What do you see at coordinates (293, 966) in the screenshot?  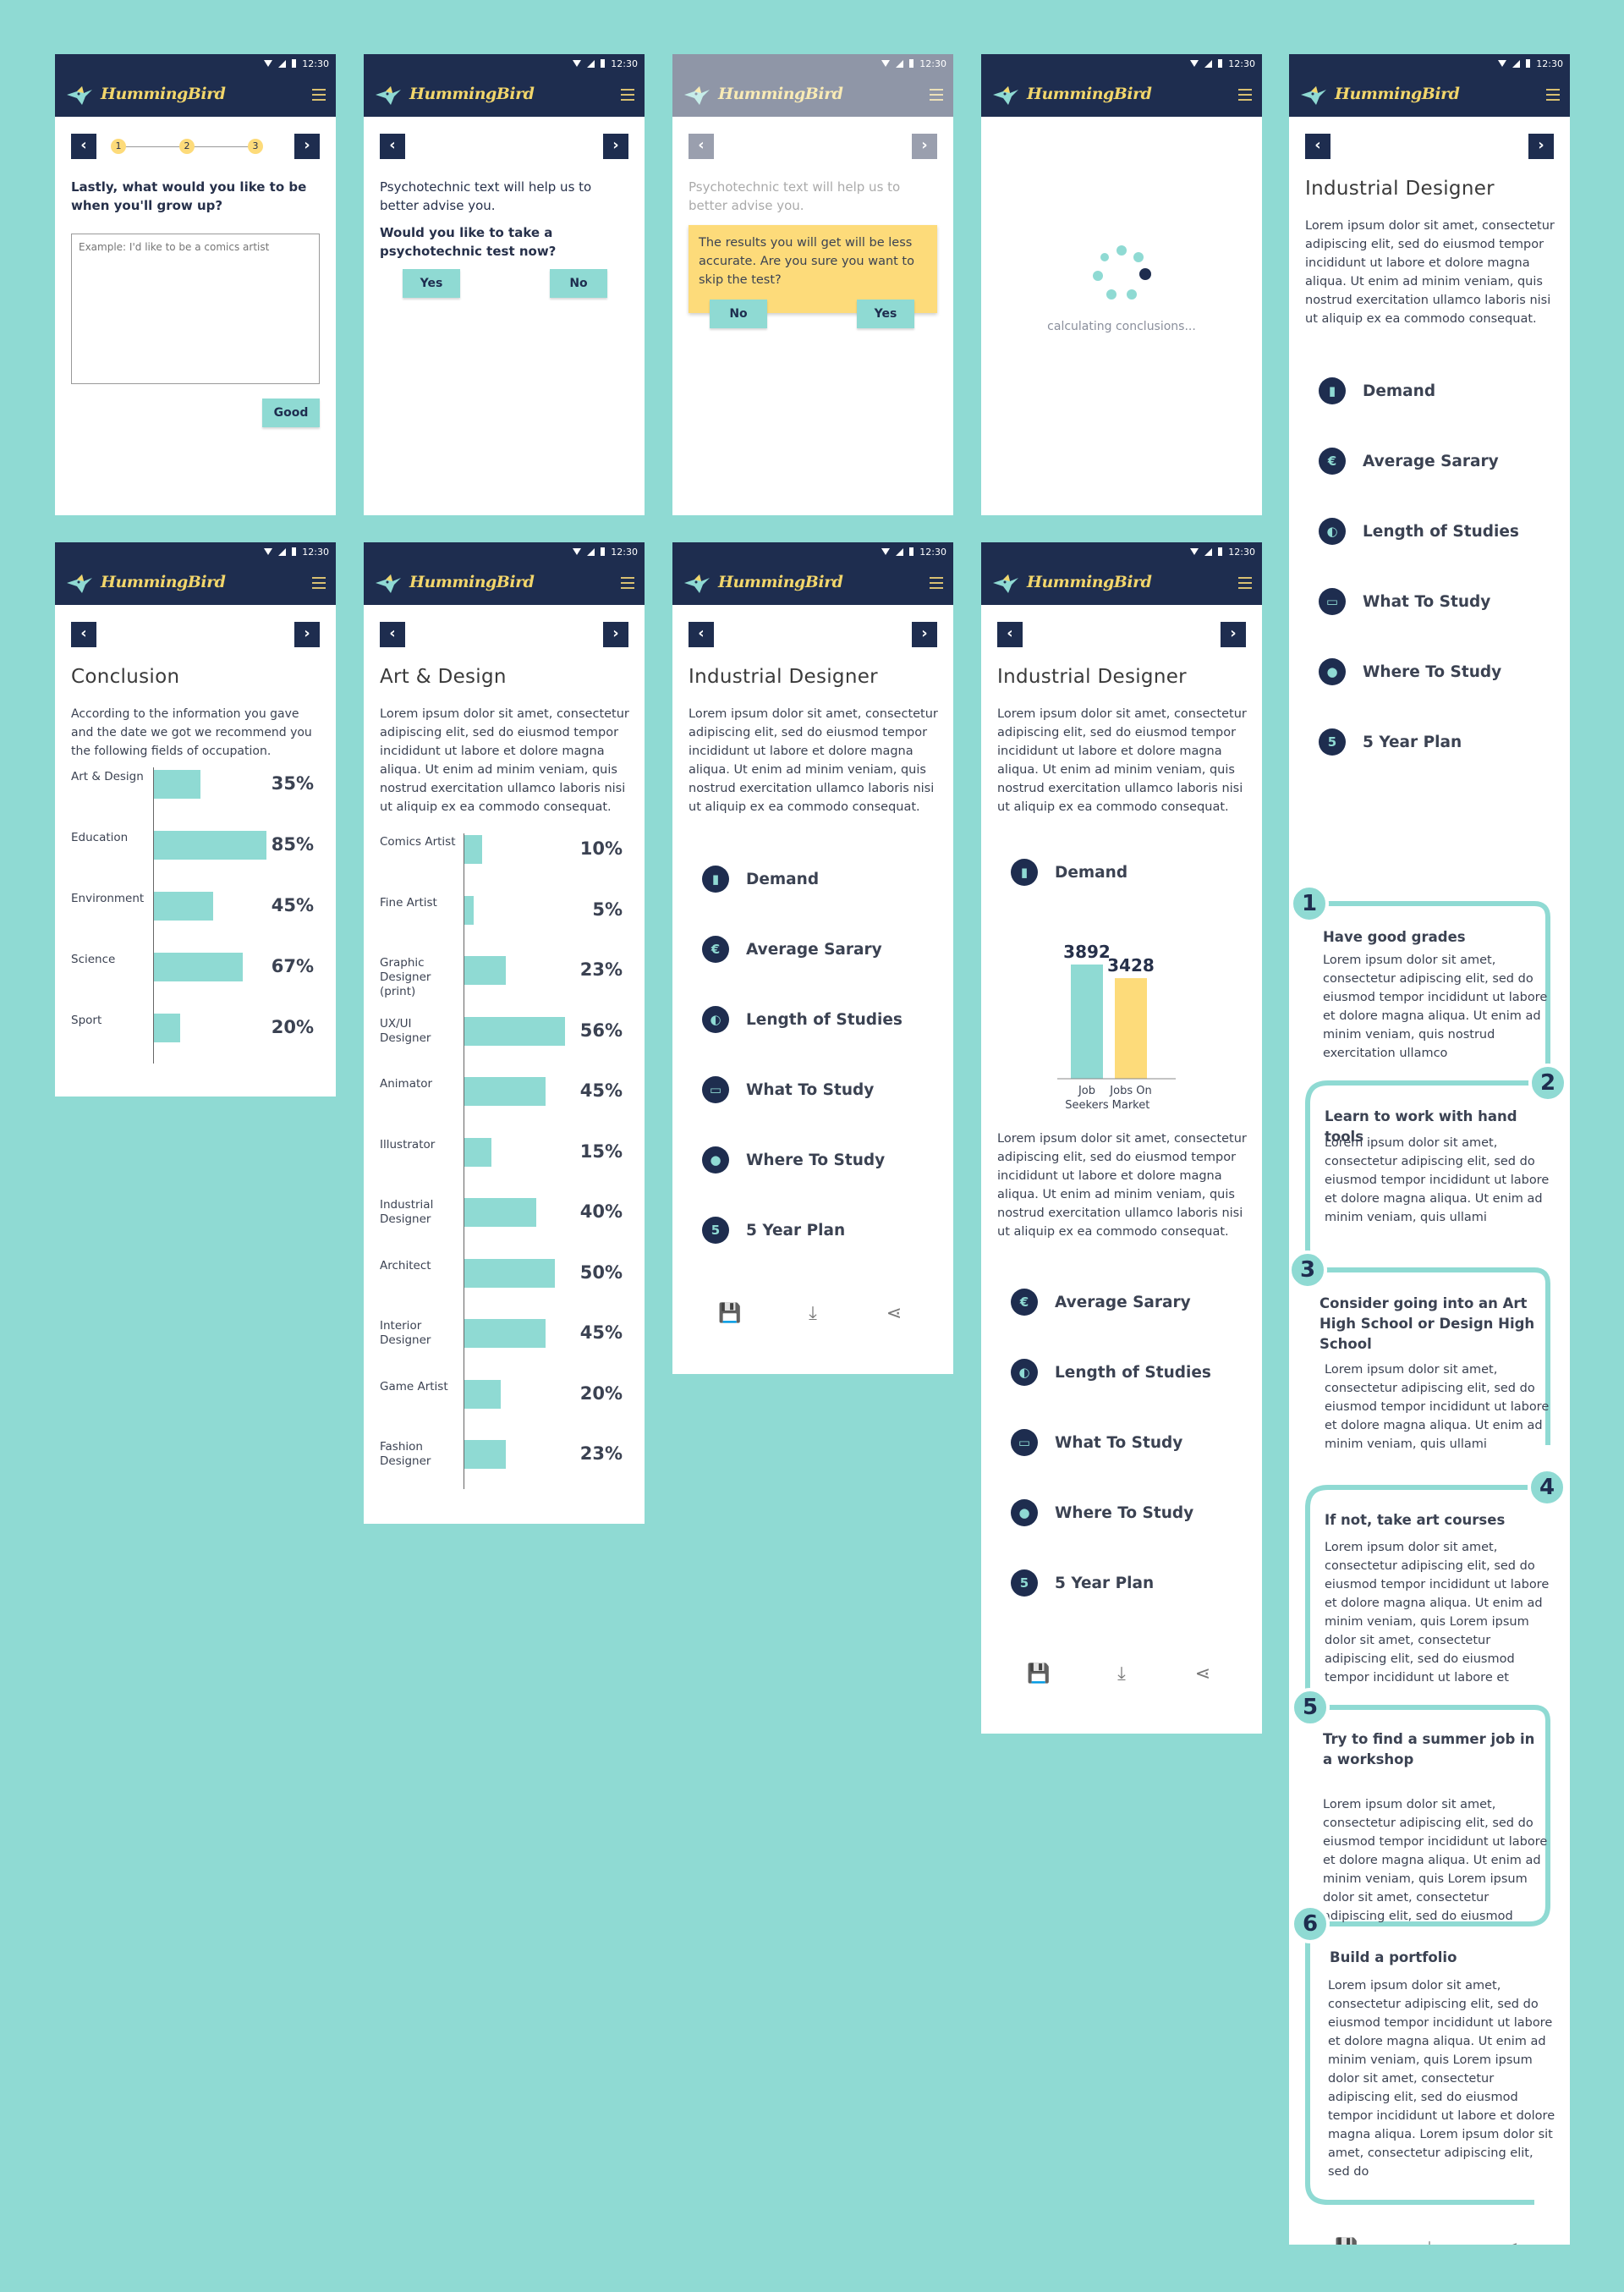 I see `bar-percent: 67%` at bounding box center [293, 966].